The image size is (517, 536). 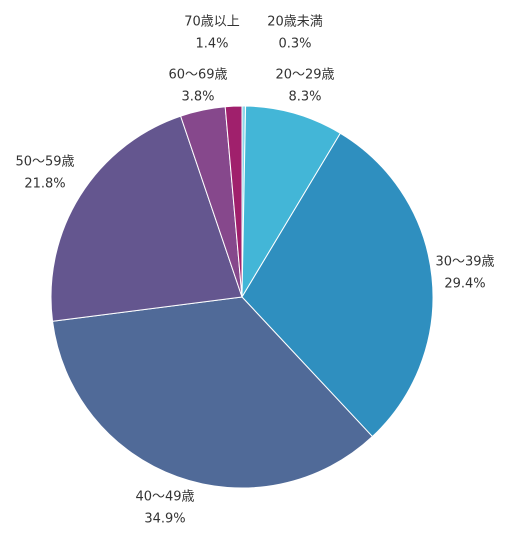 What do you see at coordinates (211, 44) in the screenshot?
I see `slice-value-label: 1.4%` at bounding box center [211, 44].